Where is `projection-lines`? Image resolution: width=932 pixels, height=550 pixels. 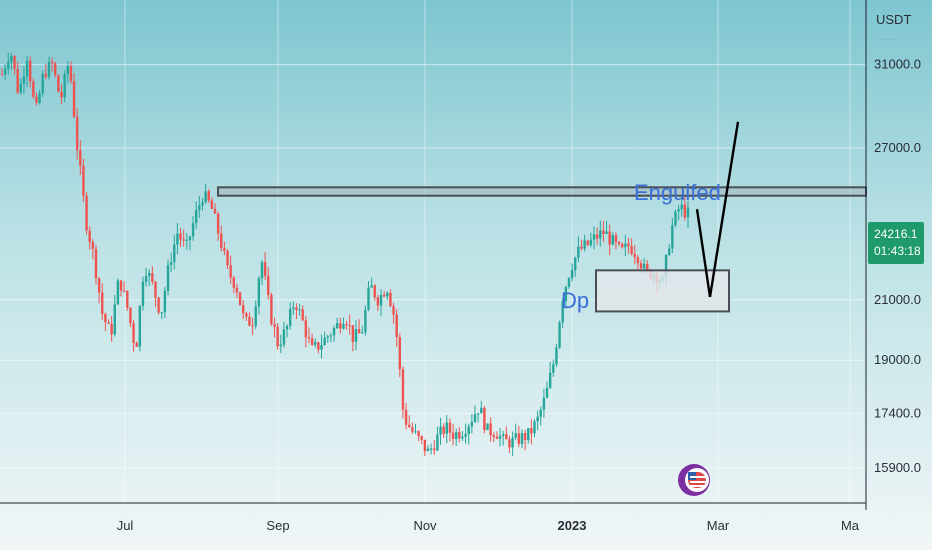 projection-lines is located at coordinates (717, 209).